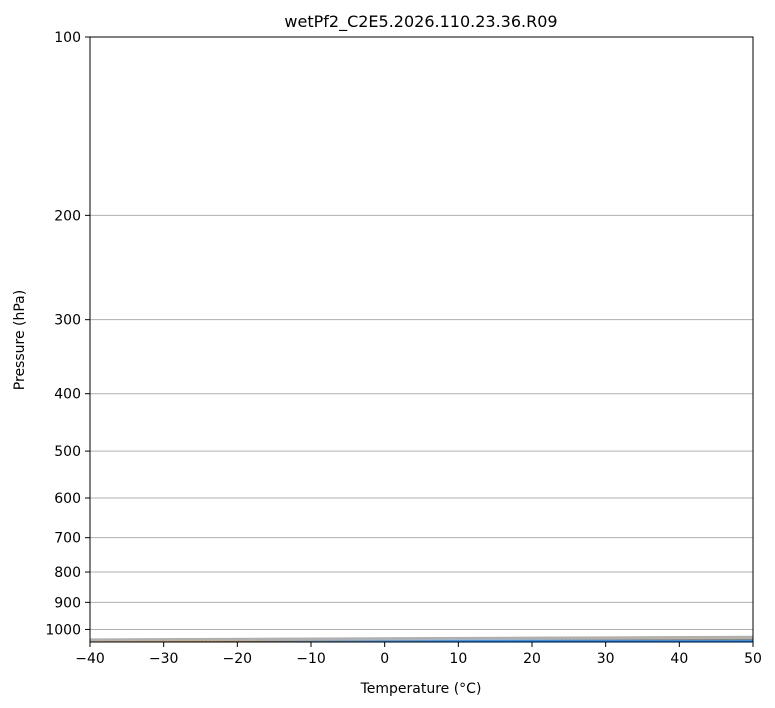  I want to click on y-axis-ticks: 1000 900 800 700 600 500 400 300 200 100, so click(67, 334).